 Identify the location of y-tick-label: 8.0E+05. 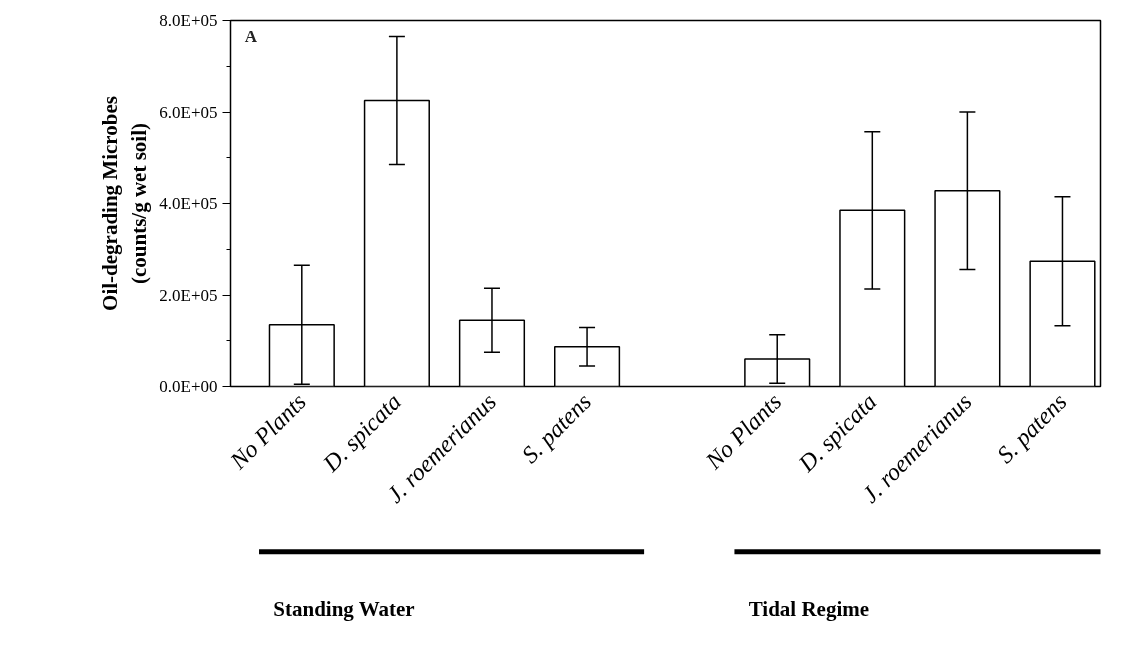
(188, 20).